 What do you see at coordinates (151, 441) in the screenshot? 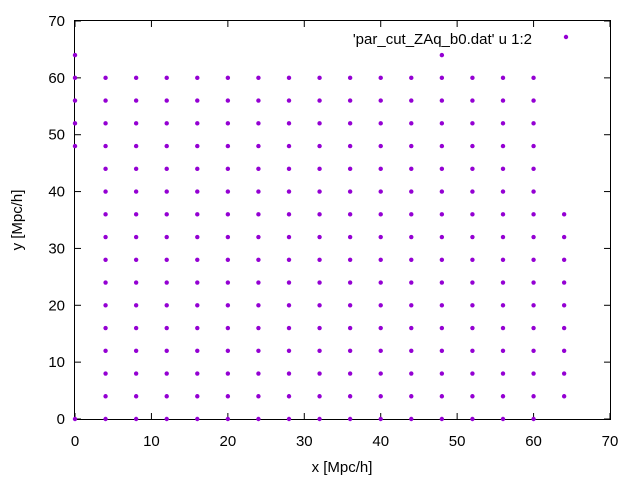
I see `x-tick-label: 10` at bounding box center [151, 441].